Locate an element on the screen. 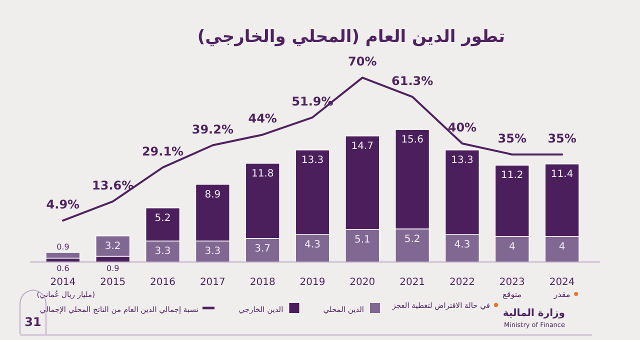 This screenshot has height=340, width=640. x-tick-label: 2022 is located at coordinates (462, 282).